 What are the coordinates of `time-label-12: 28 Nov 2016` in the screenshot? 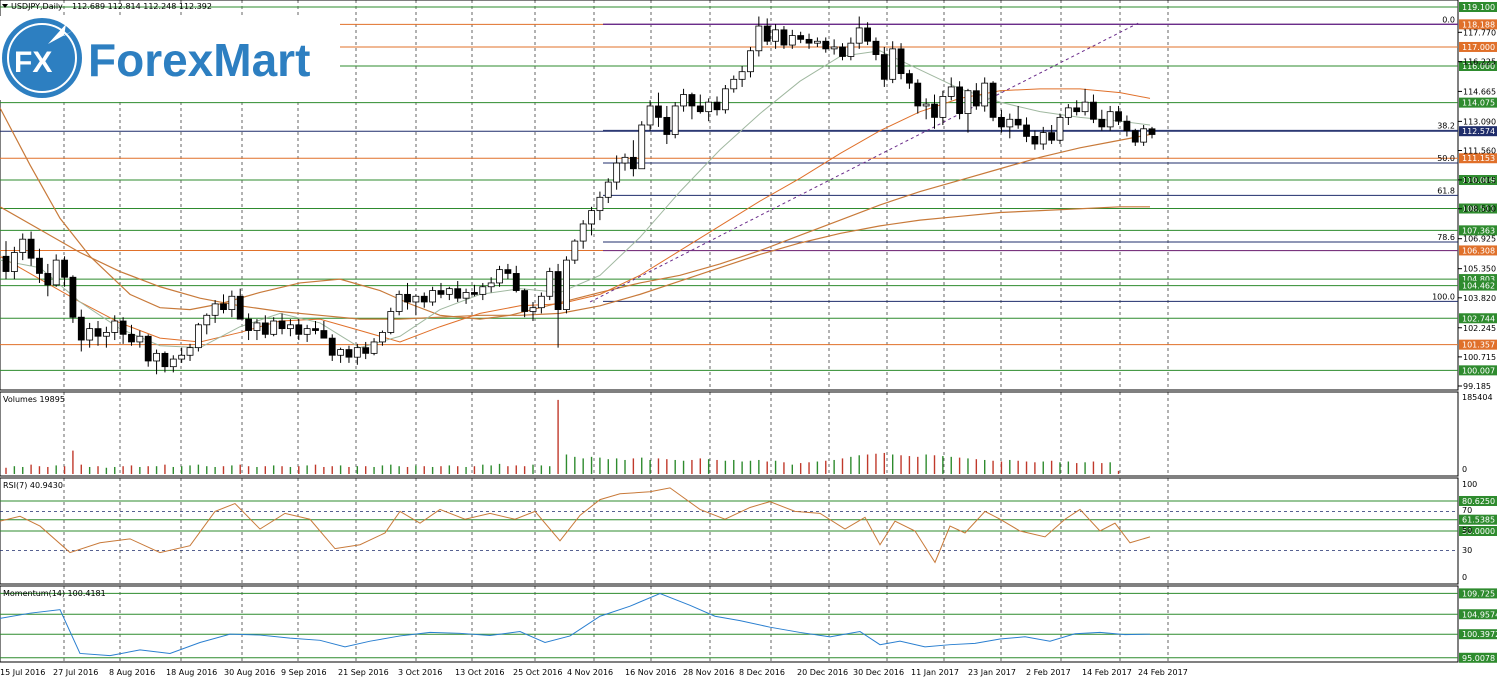 It's located at (708, 672).